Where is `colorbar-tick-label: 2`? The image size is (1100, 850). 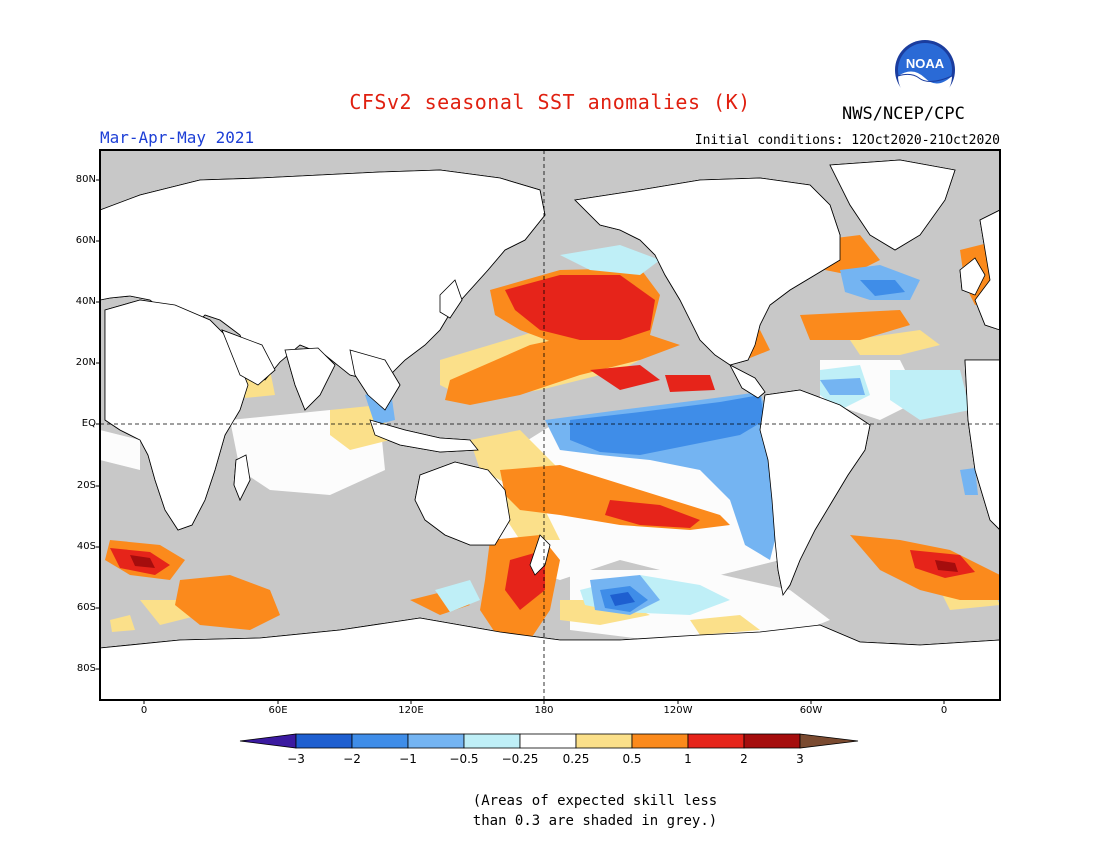 colorbar-tick-label: 2 is located at coordinates (744, 759).